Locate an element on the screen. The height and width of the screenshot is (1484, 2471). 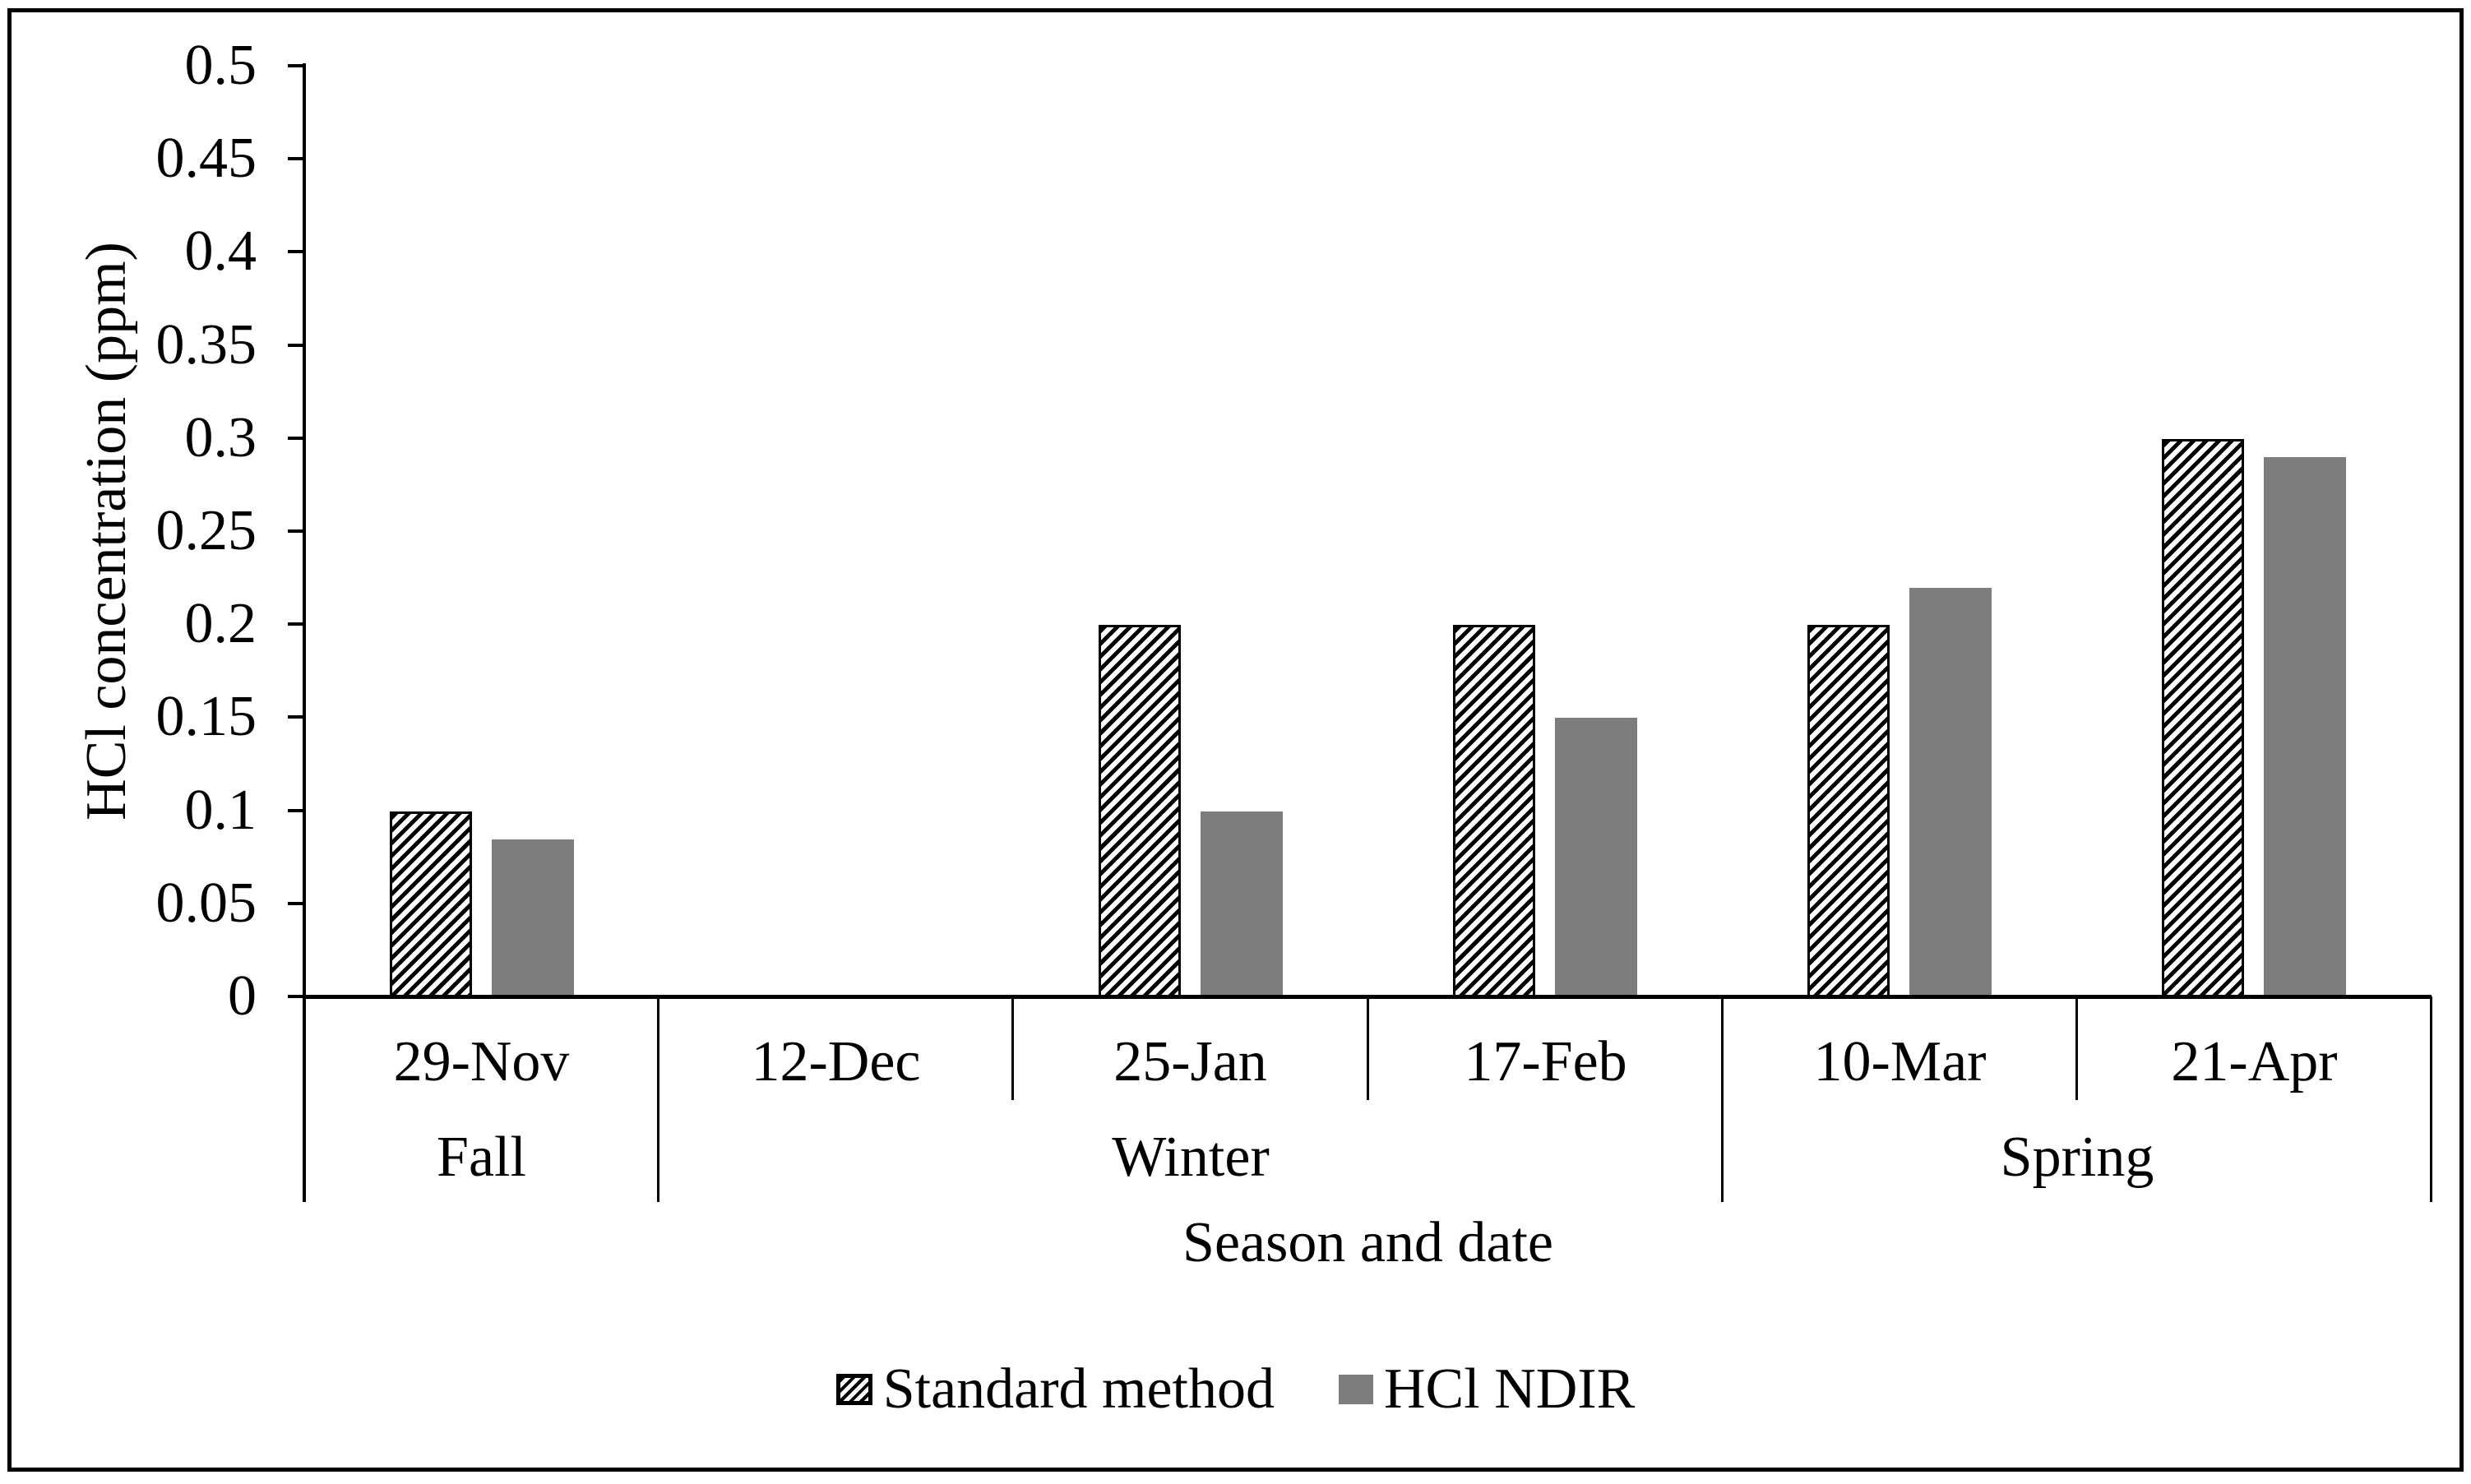
x-season-label: Winter is located at coordinates (1191, 1158).